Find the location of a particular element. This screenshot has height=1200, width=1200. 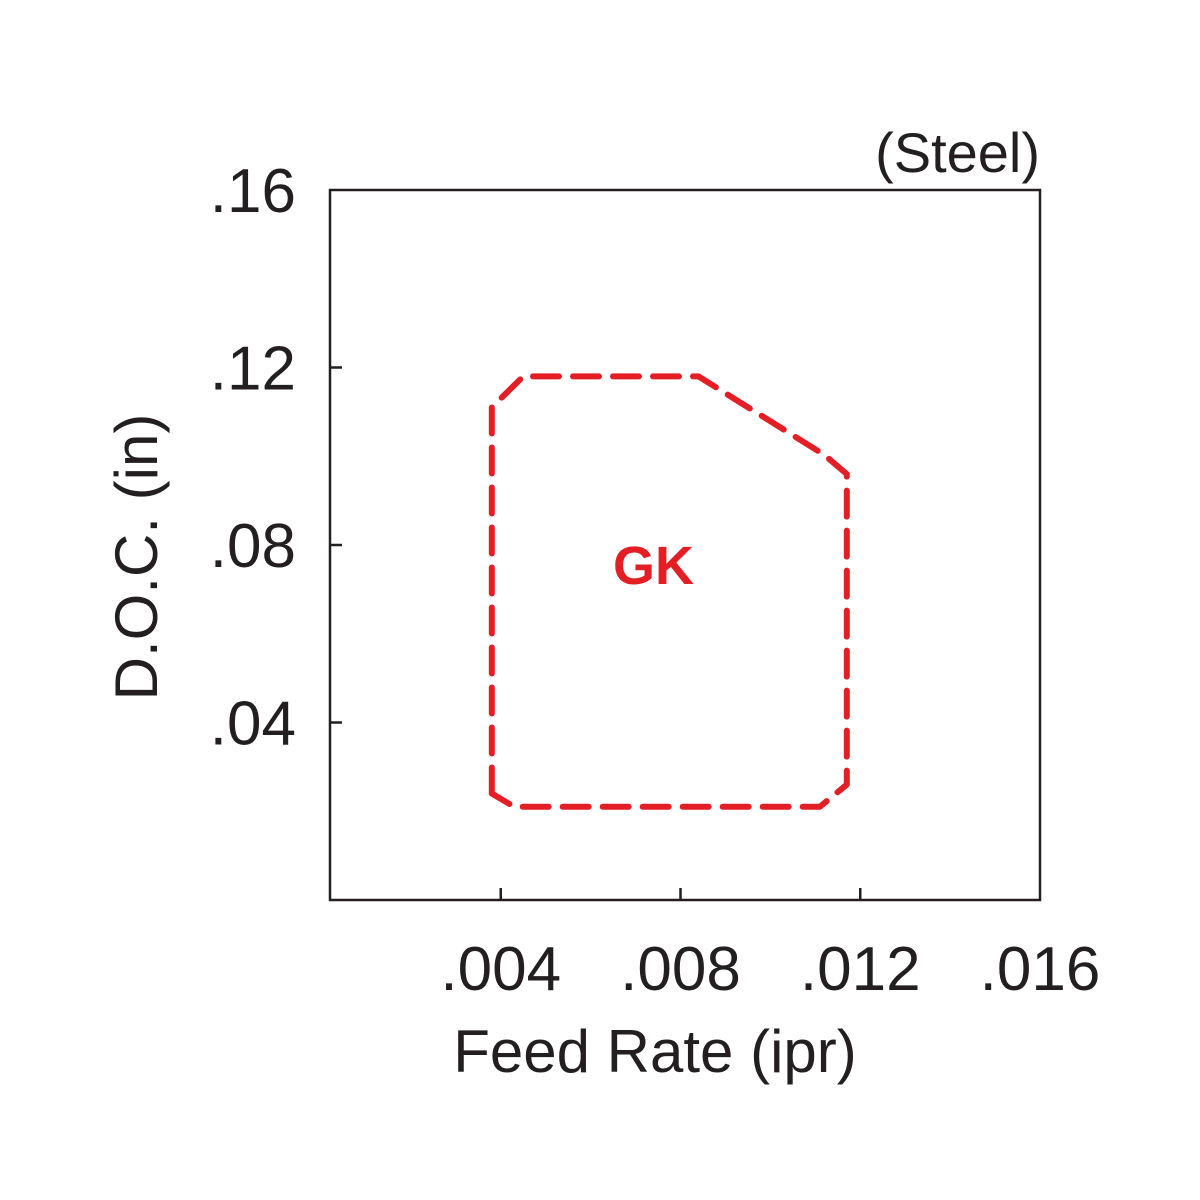

x-tick-label: .008 is located at coordinates (680, 969).